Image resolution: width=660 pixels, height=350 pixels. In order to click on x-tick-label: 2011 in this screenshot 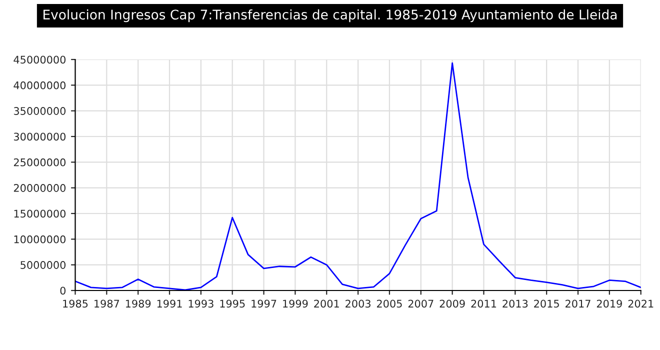, I will do `click(483, 304)`.